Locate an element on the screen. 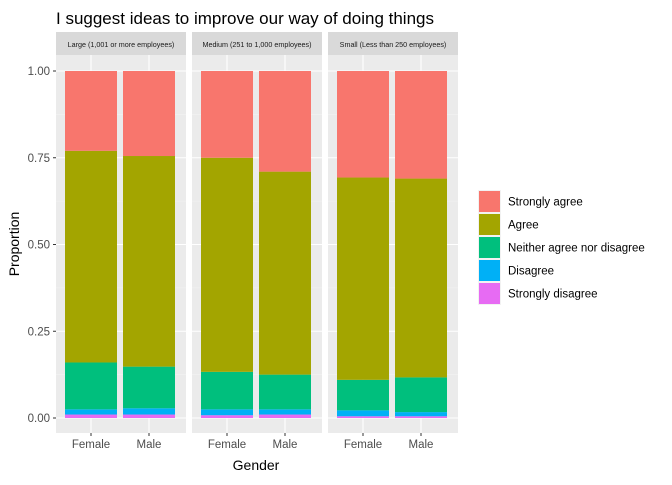 The width and height of the screenshot is (672, 485). legend-item-neither-agree-nor-disagree: Neither agree nor disagree is located at coordinates (561, 247).